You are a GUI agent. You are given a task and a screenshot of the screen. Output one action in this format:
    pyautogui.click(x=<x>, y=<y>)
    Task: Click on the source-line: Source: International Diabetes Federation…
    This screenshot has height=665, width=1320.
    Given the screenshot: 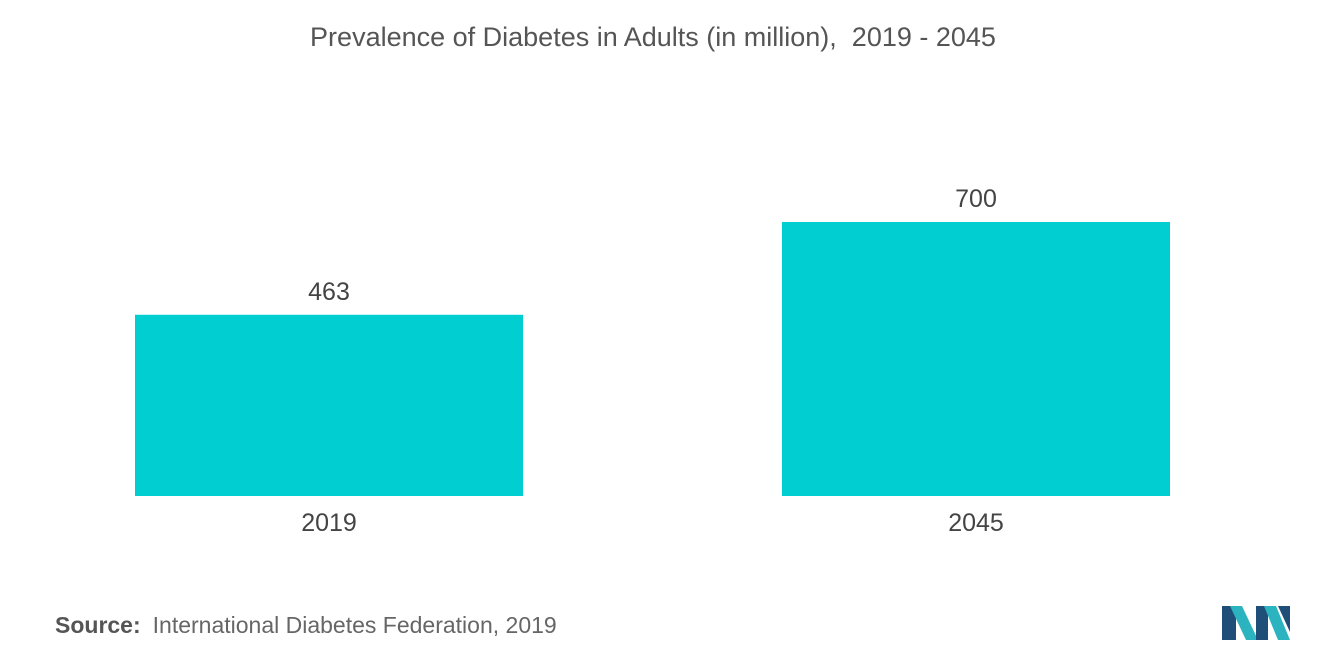 What is the action you would take?
    pyautogui.click(x=306, y=625)
    